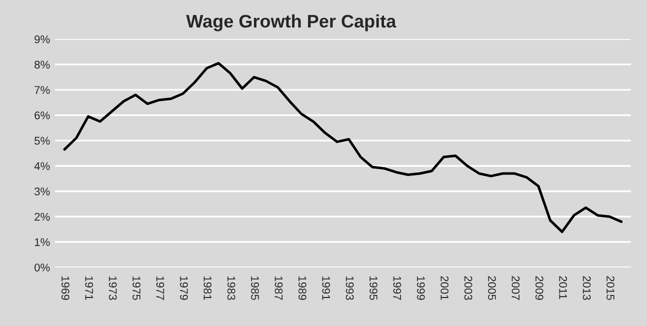 The image size is (647, 326). I want to click on x-tick-label: 1979, so click(184, 288).